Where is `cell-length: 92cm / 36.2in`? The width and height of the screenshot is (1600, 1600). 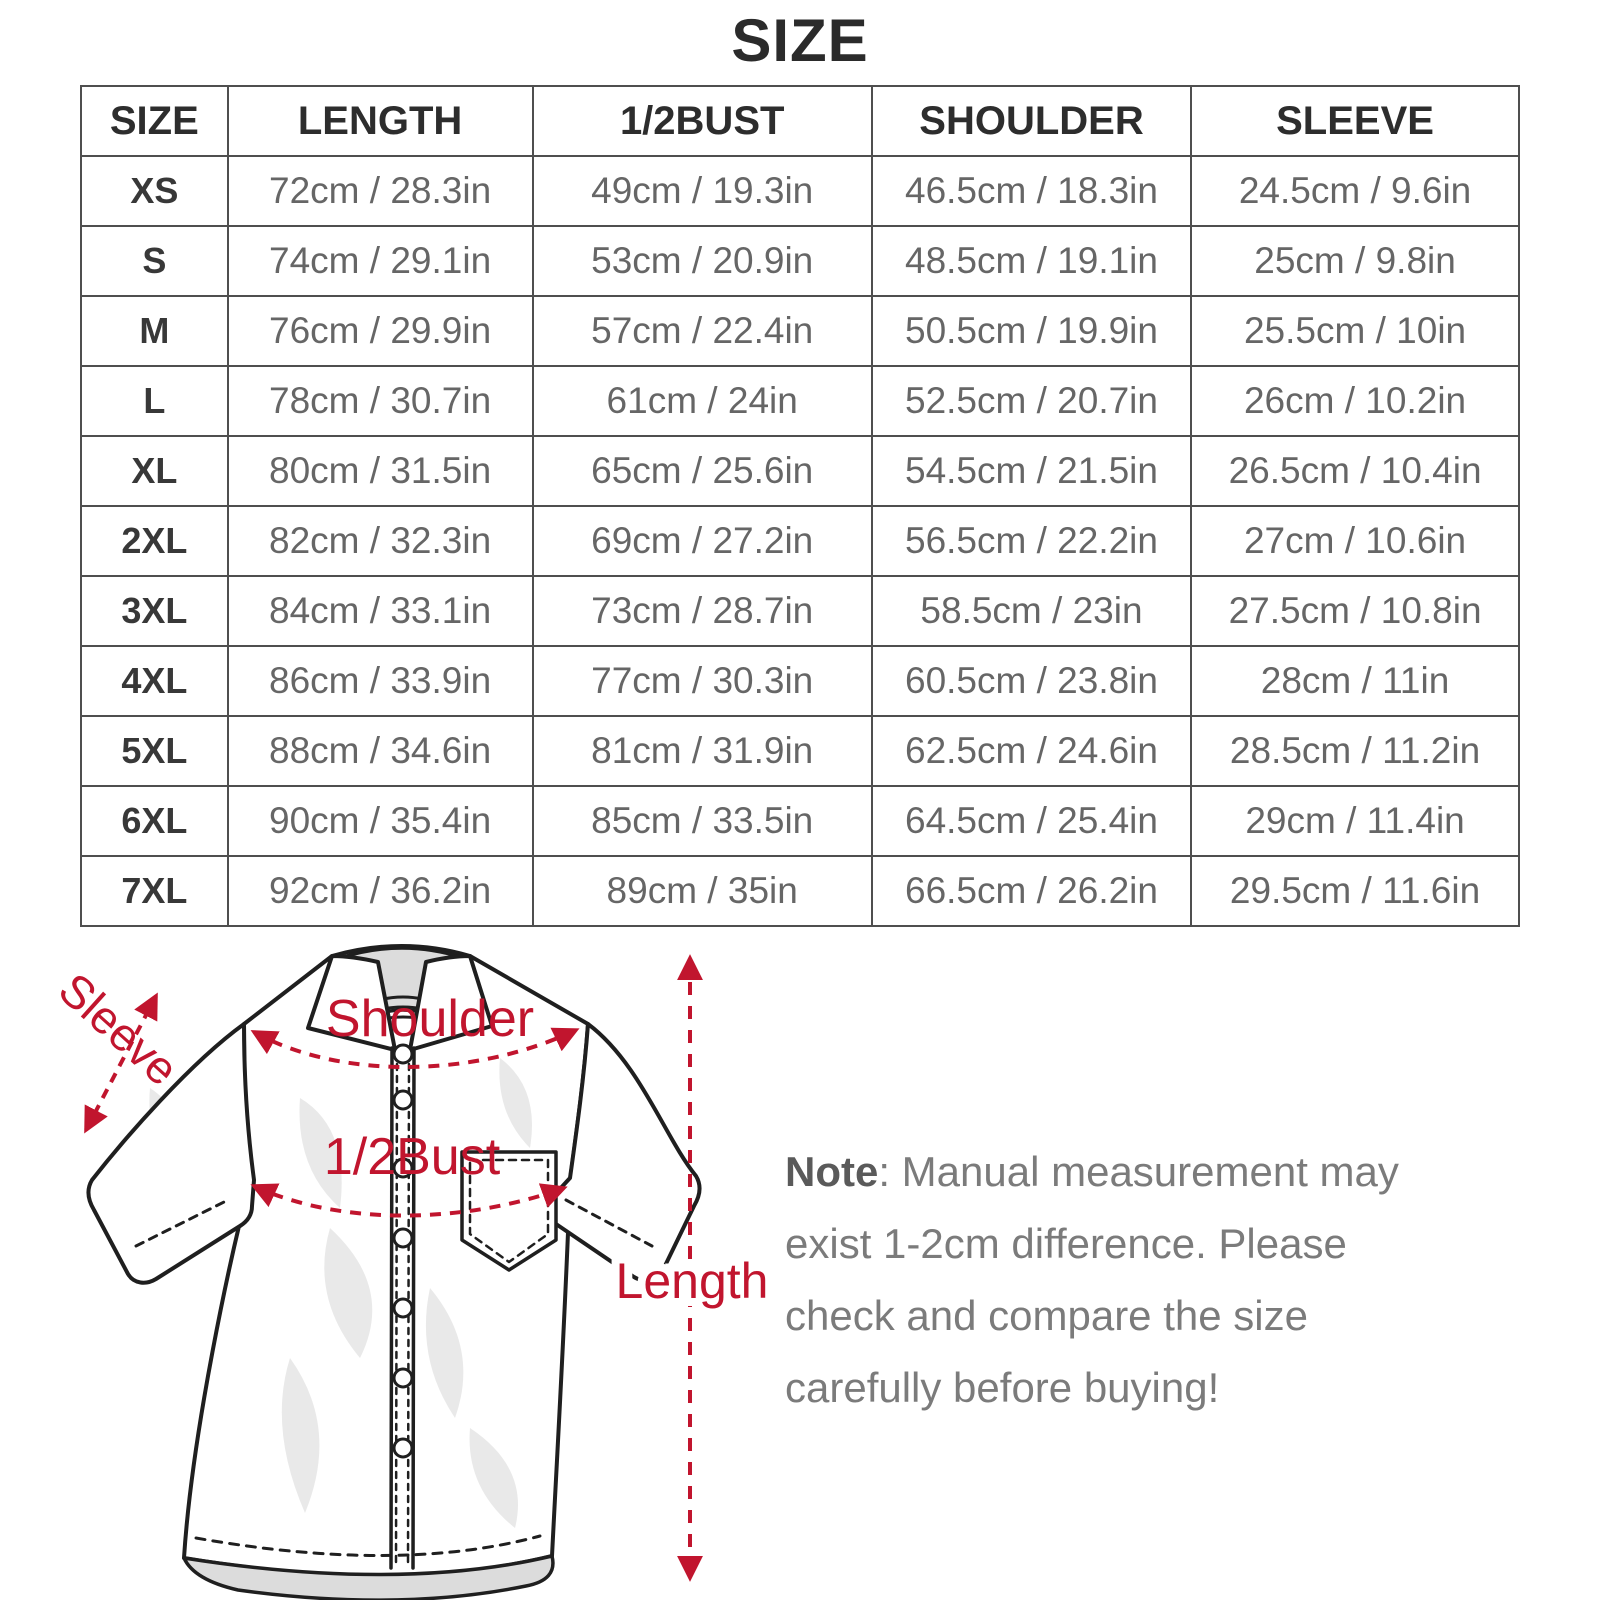
cell-length: 92cm / 36.2in is located at coordinates (380, 891).